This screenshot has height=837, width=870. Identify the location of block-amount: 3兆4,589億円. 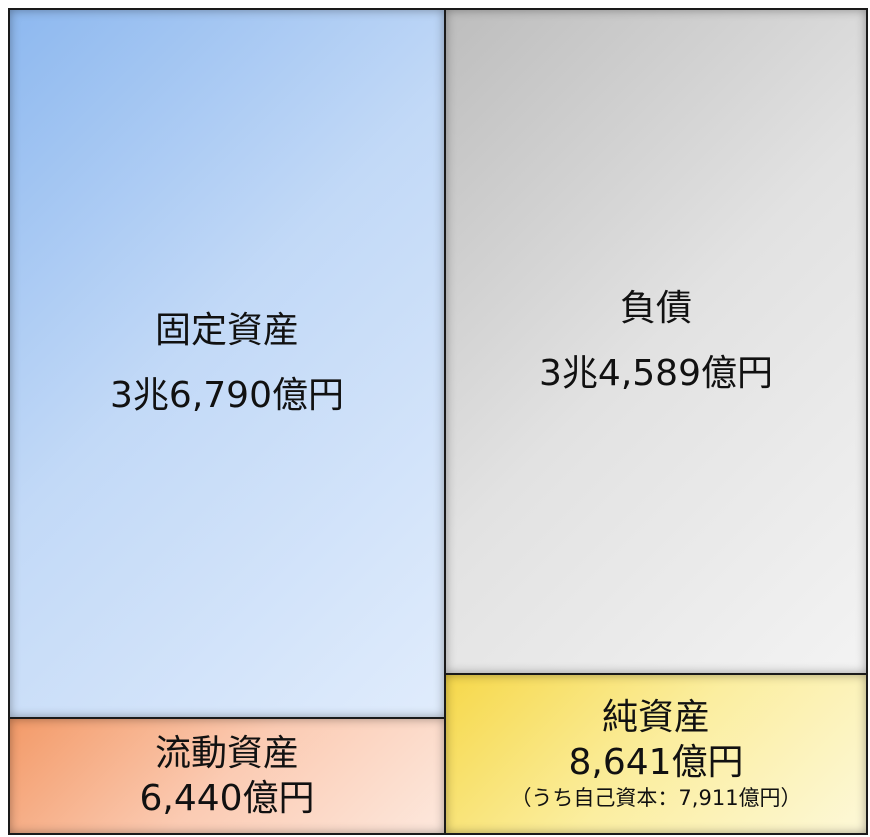
(656, 373).